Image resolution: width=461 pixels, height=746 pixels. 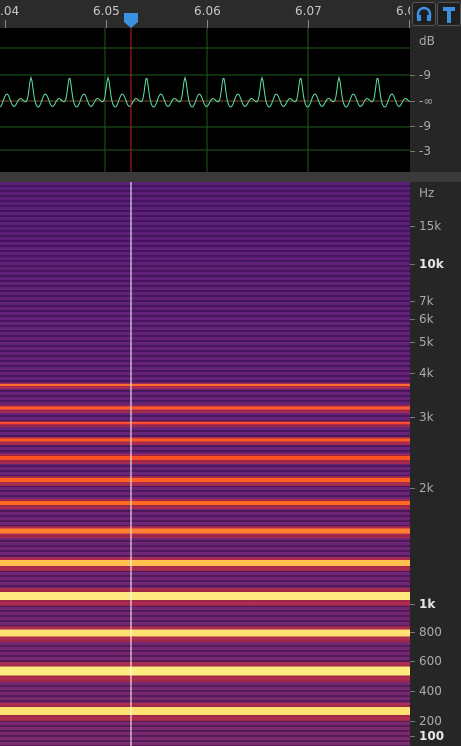 I want to click on db-label: -3, so click(x=425, y=151).